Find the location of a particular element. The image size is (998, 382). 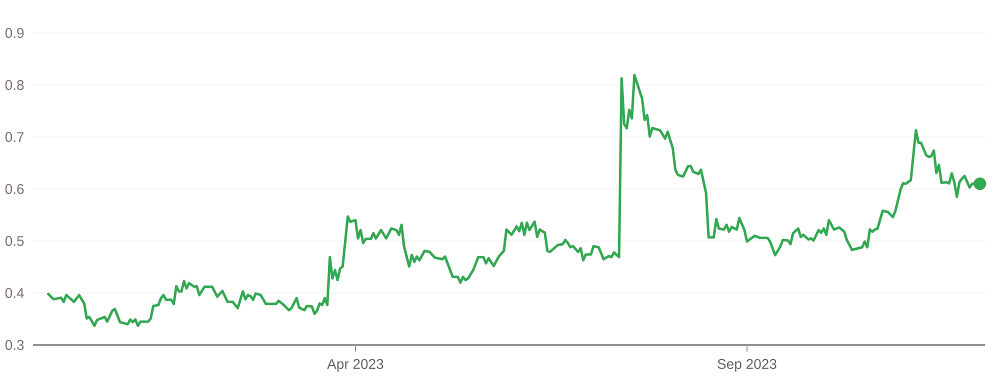

y-tick-label: 0.4 is located at coordinates (14, 293).